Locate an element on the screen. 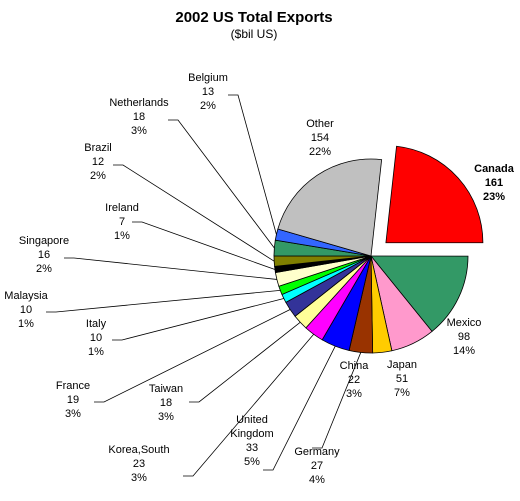 This screenshot has width=520, height=501. leader-line-taiwan is located at coordinates (245, 362).